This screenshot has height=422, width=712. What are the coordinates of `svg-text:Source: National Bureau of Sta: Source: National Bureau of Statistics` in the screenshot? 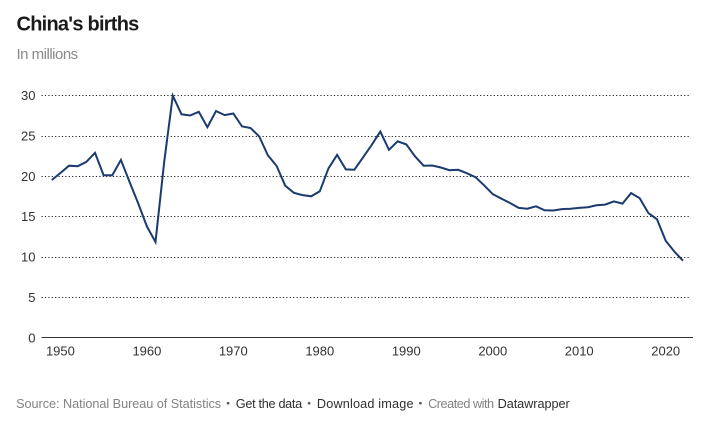 It's located at (118, 404).